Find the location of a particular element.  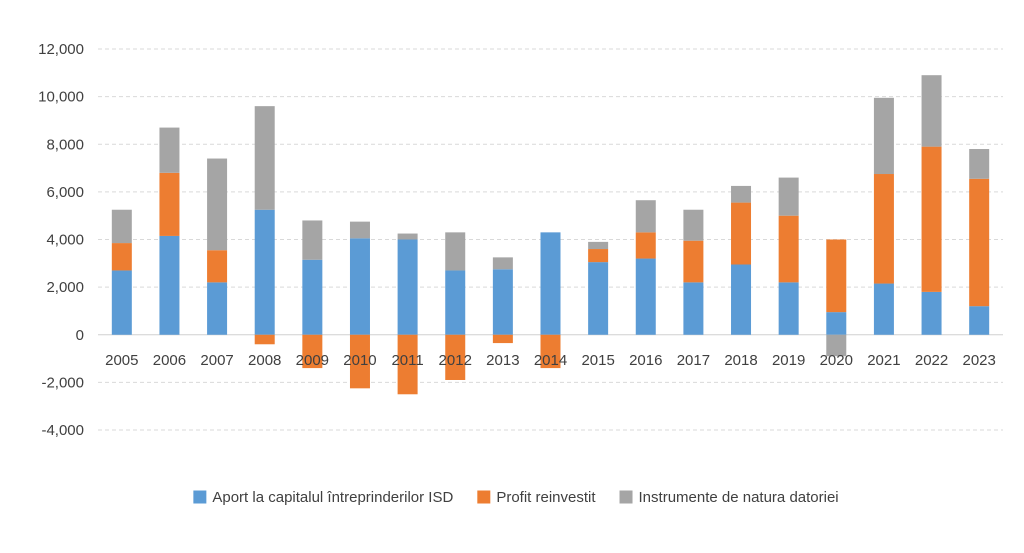

bar-segment-1-2005 is located at coordinates (121, 302).